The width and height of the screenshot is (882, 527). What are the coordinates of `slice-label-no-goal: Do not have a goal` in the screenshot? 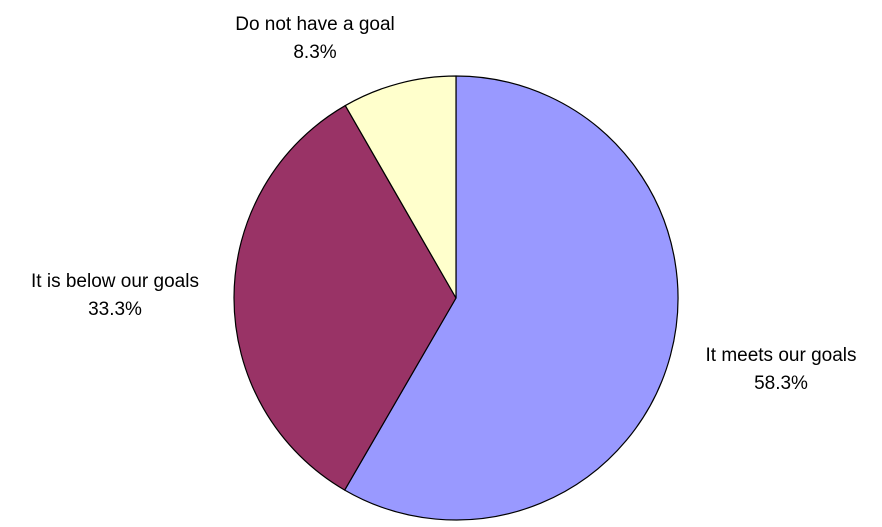 It's located at (315, 24).